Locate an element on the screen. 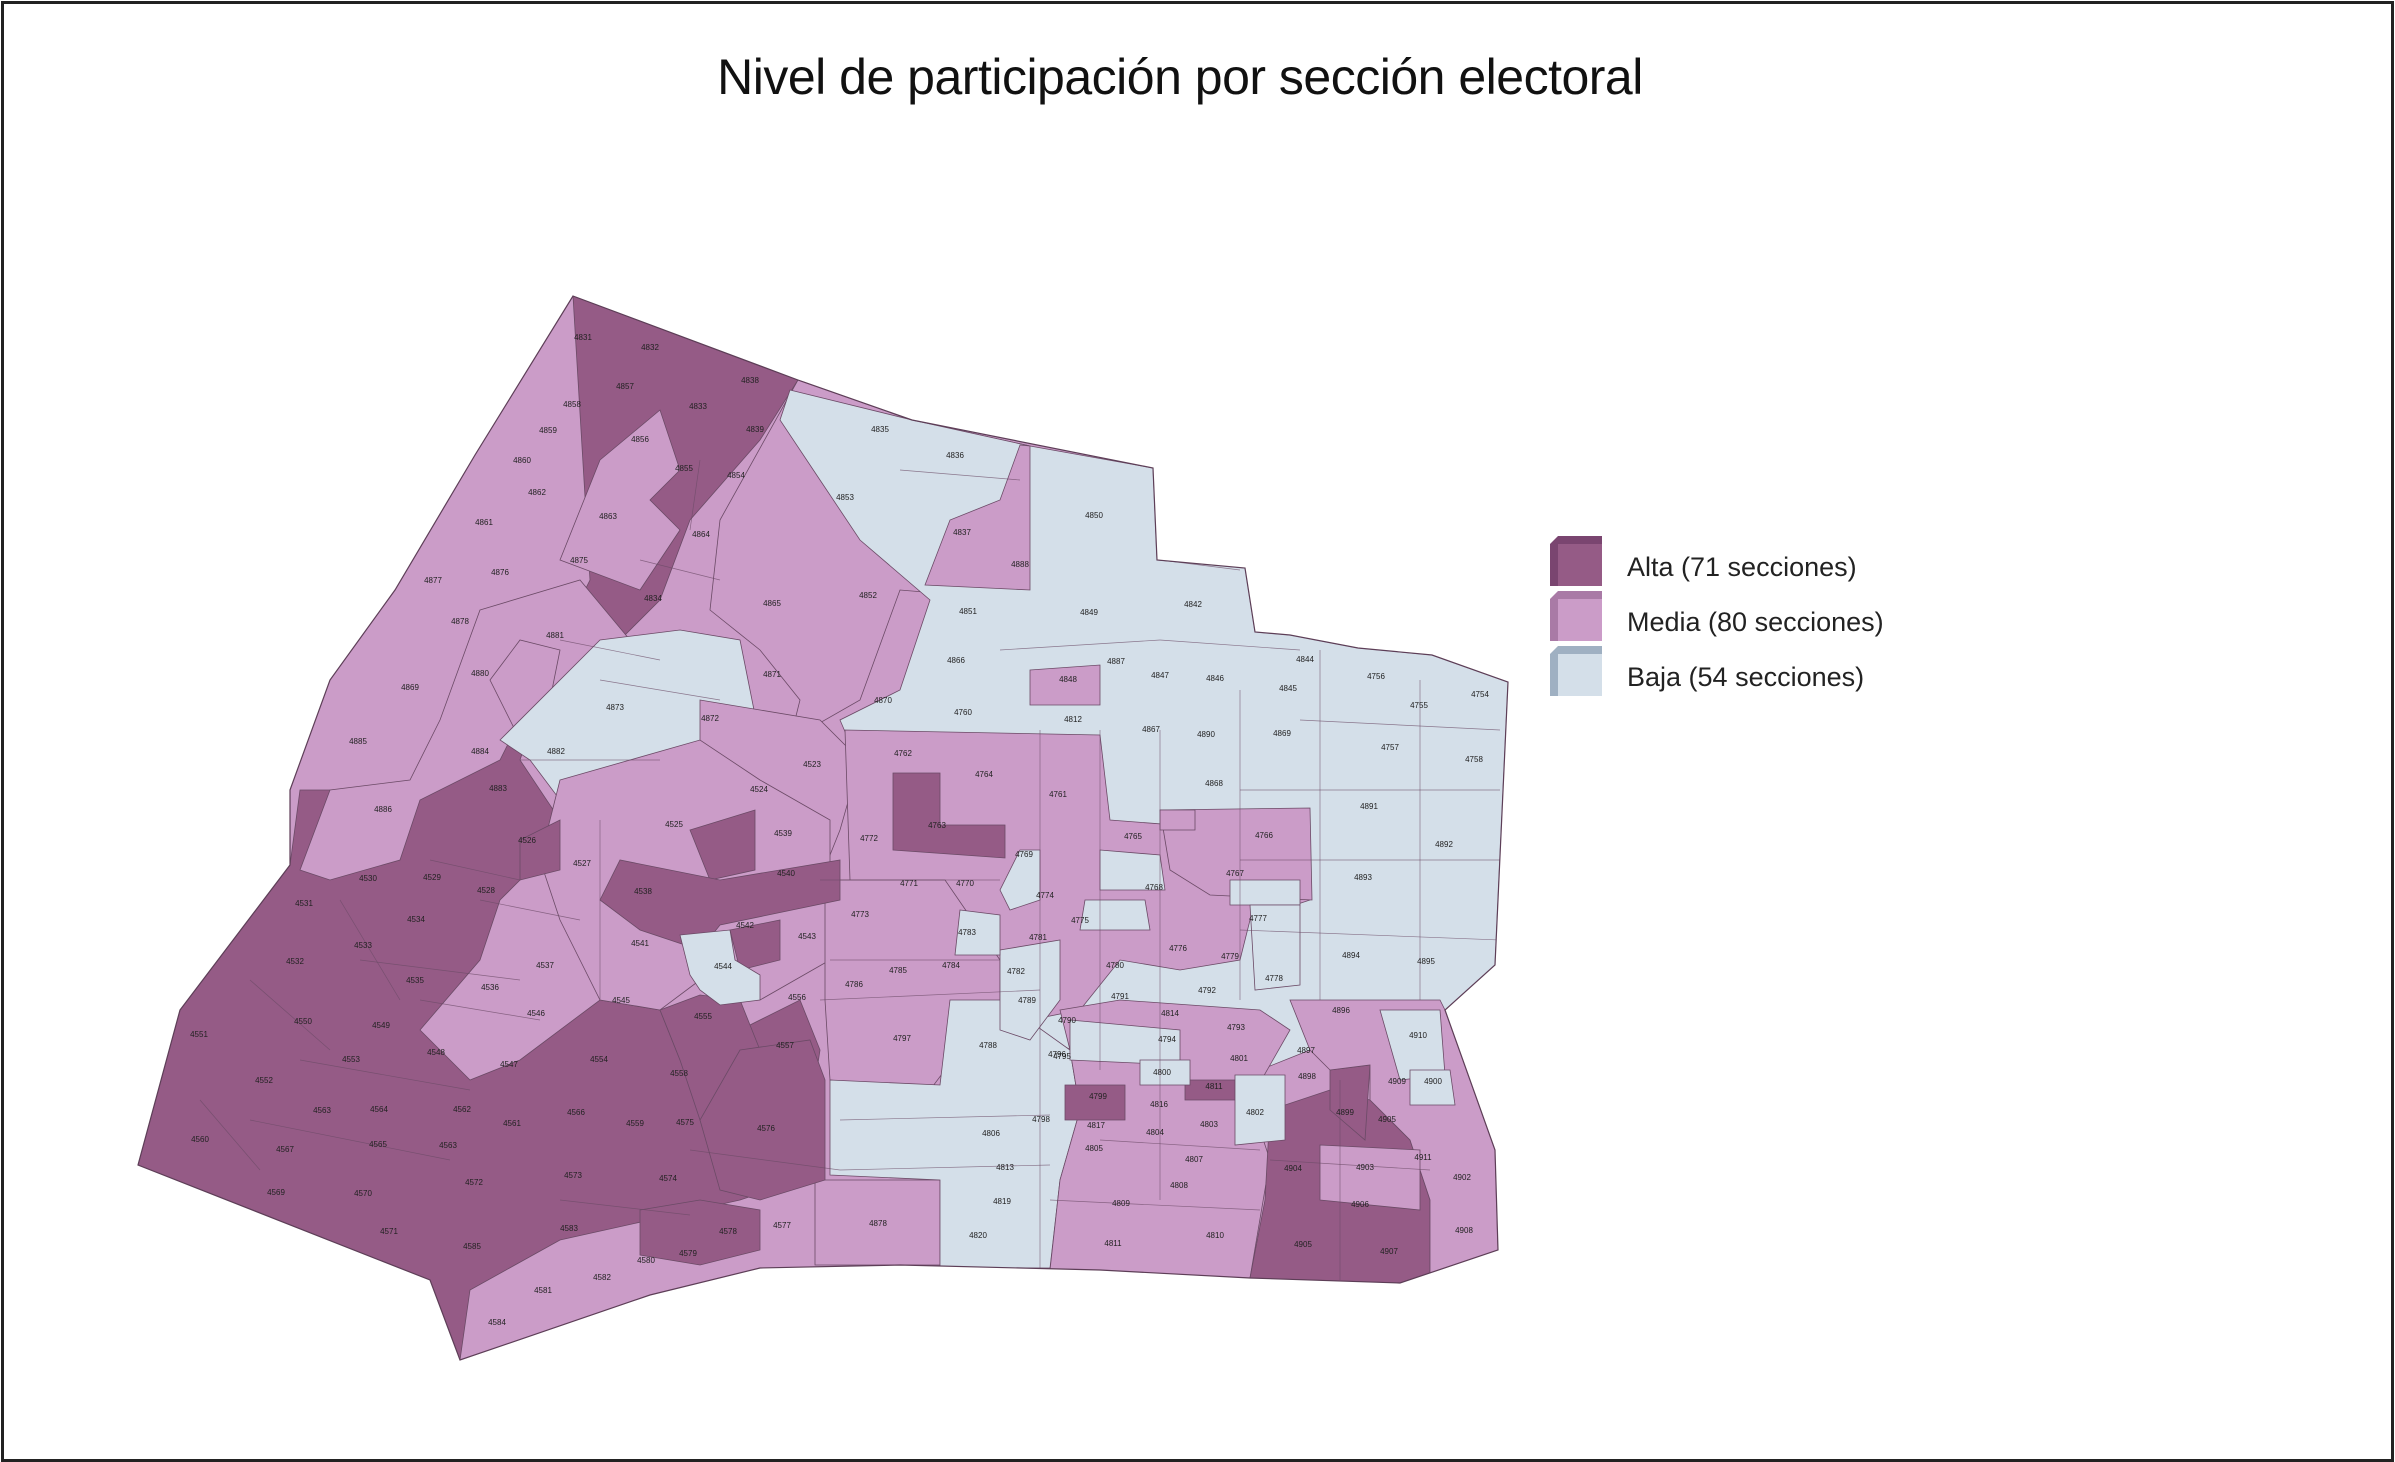 The image size is (2395, 1462). section-label-4801: 4801 is located at coordinates (1239, 1058).